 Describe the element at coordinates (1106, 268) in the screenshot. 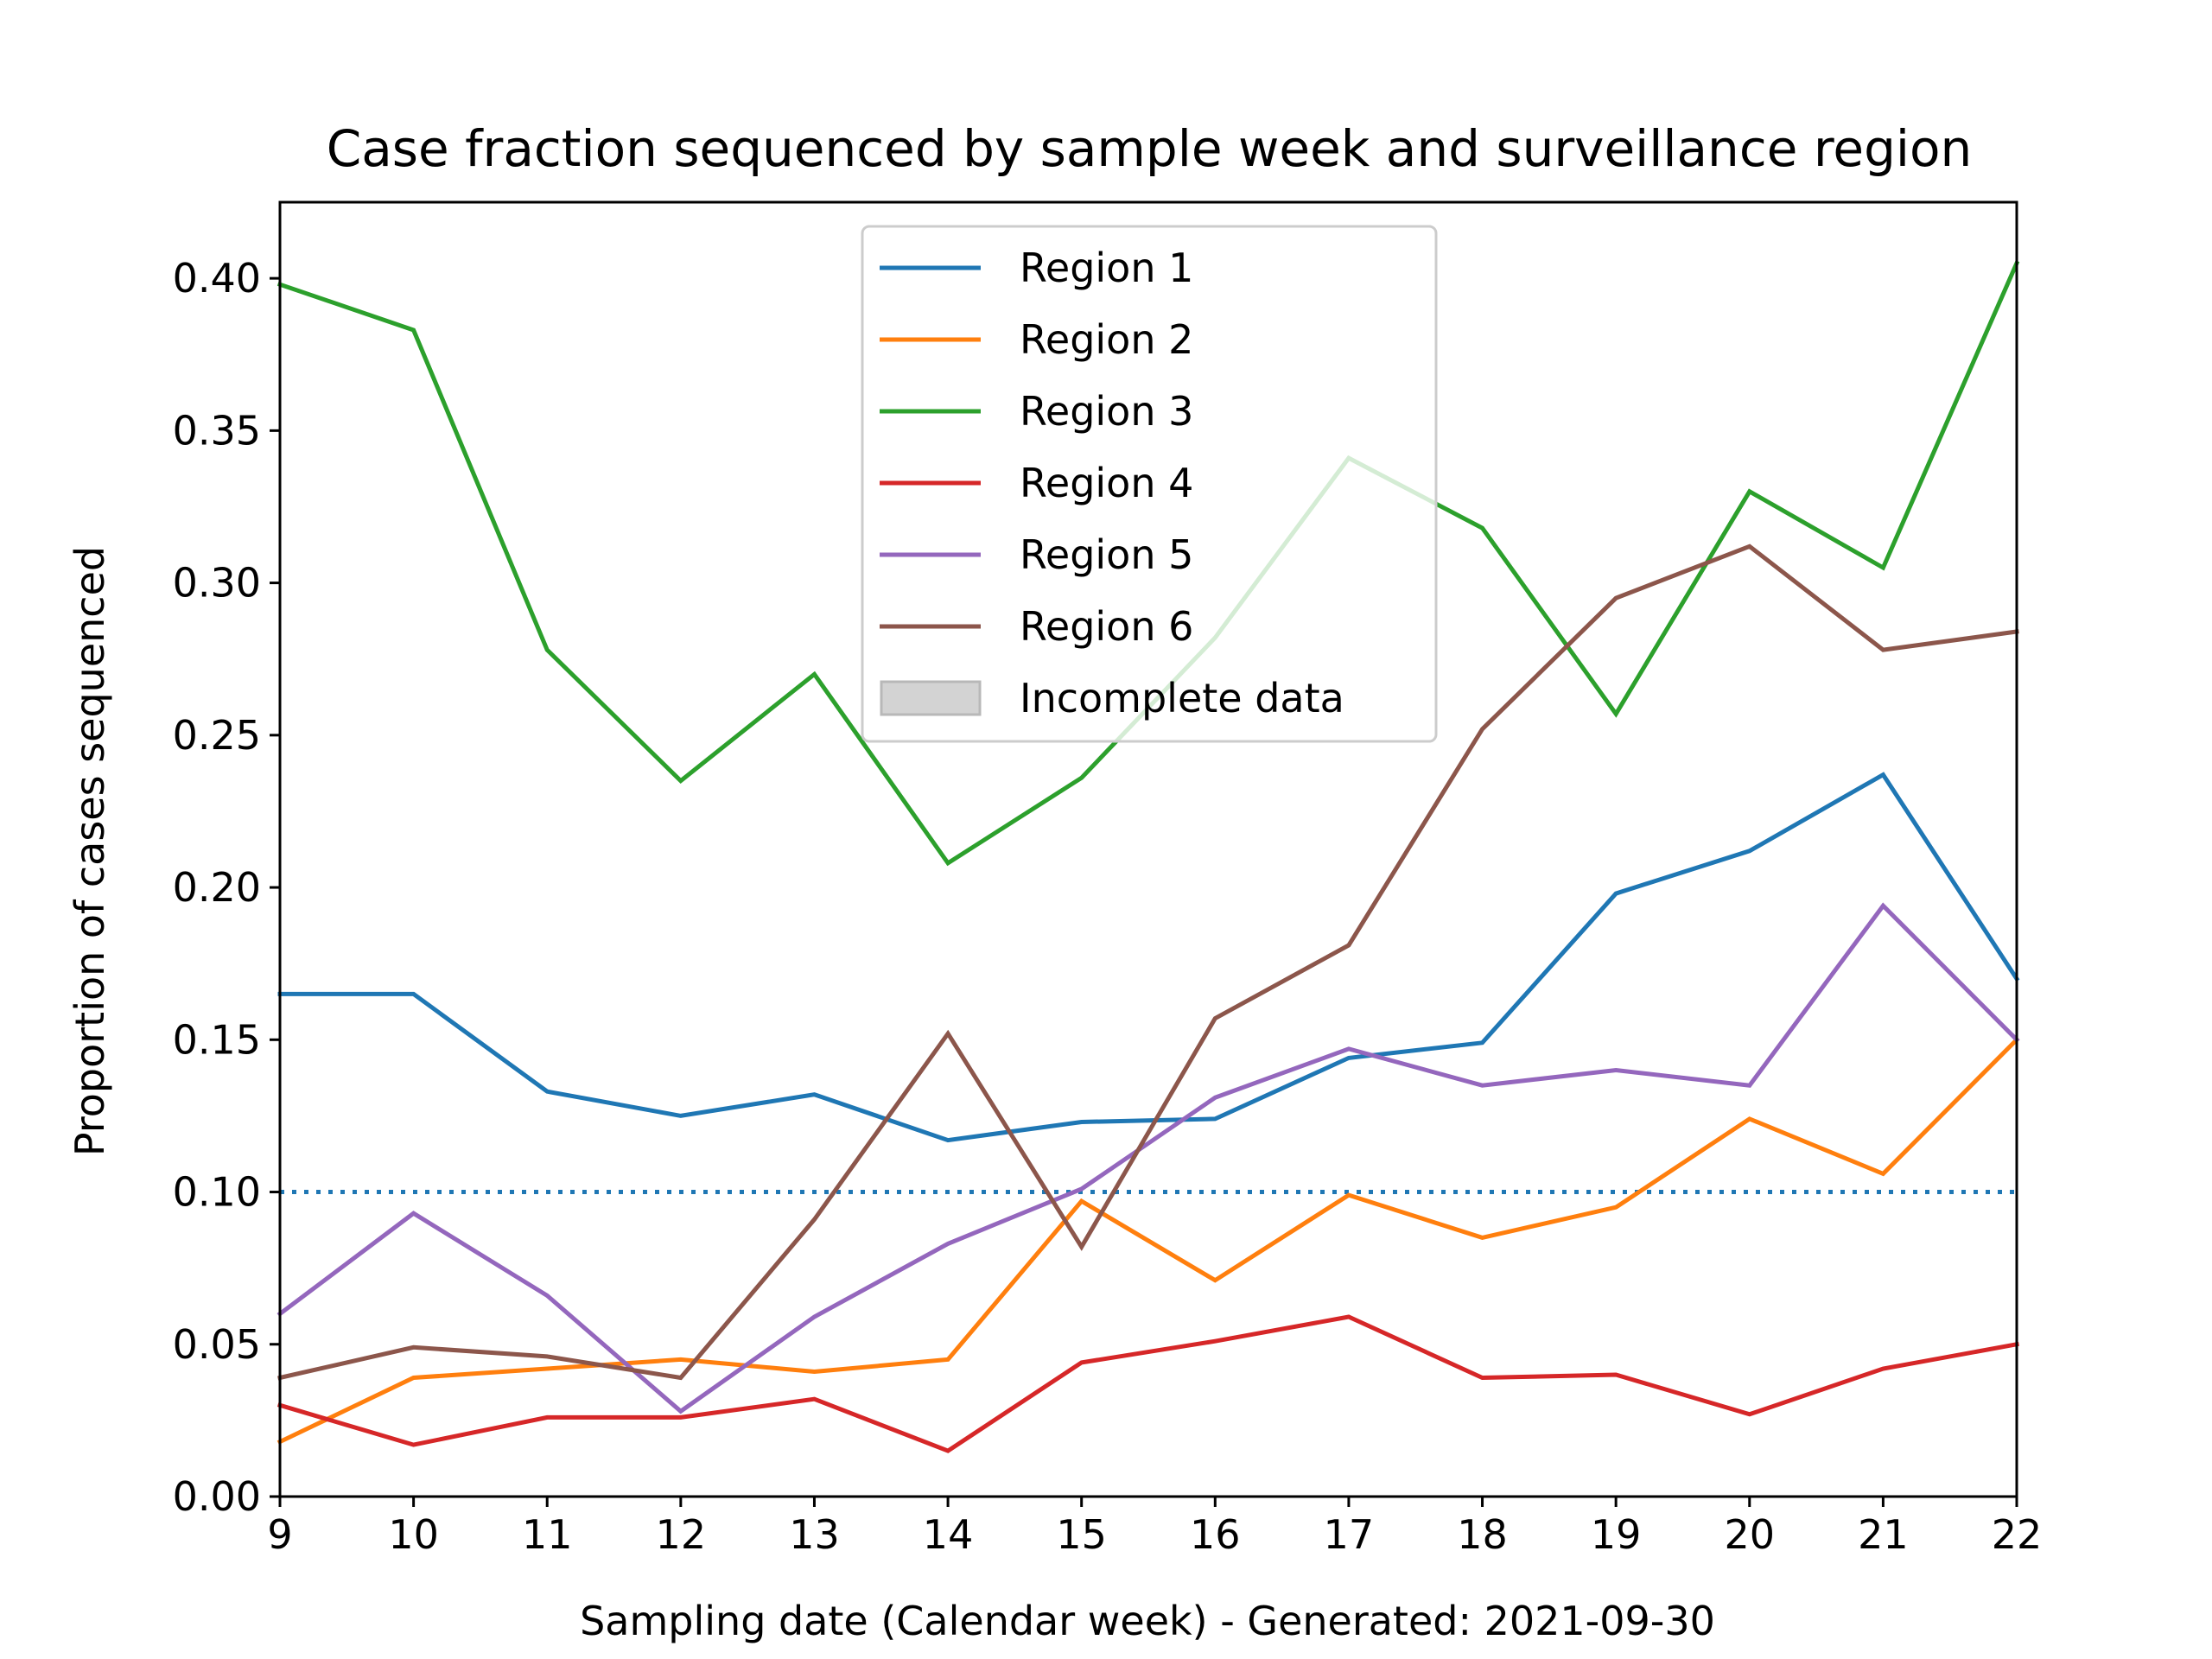

I see `legend-label: Region 1` at that location.